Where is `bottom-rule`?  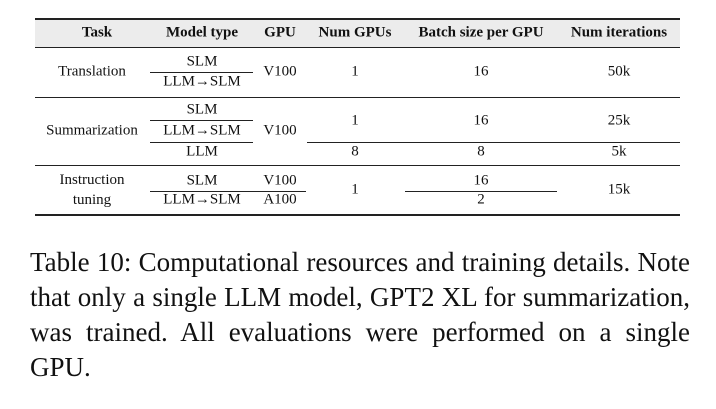
bottom-rule is located at coordinates (357, 215).